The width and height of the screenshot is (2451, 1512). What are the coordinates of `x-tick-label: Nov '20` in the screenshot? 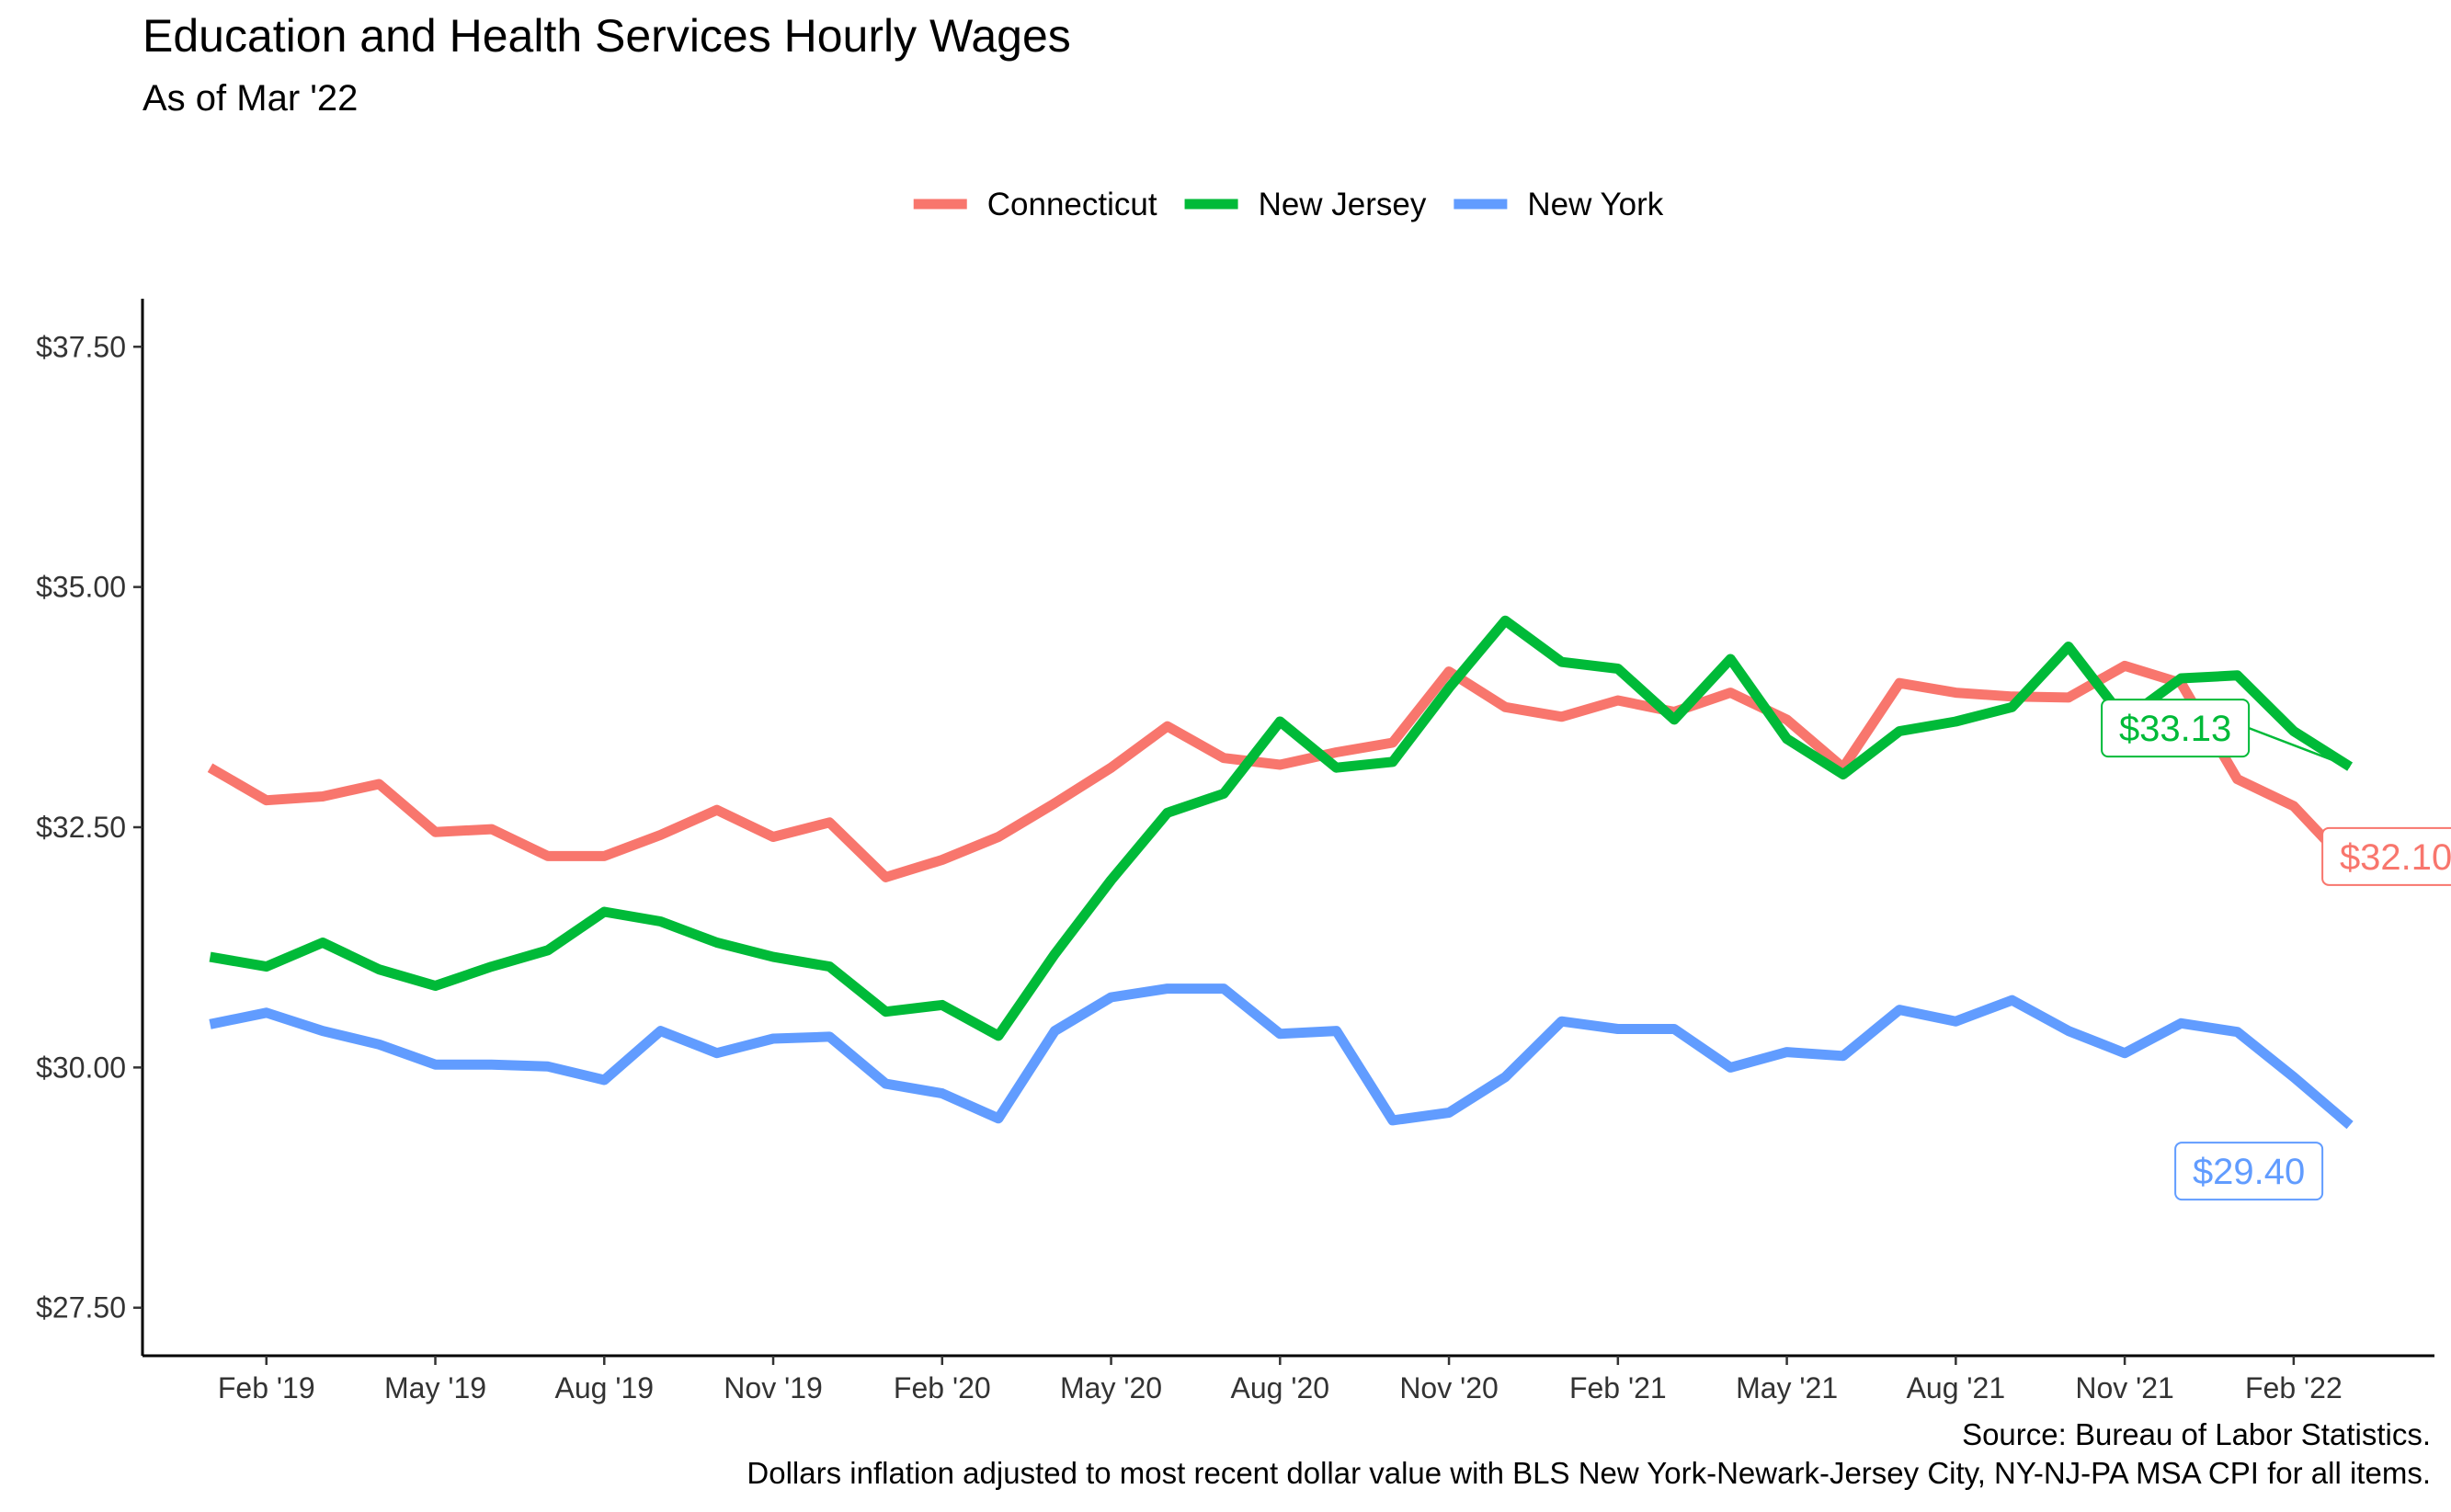 It's located at (1449, 1387).